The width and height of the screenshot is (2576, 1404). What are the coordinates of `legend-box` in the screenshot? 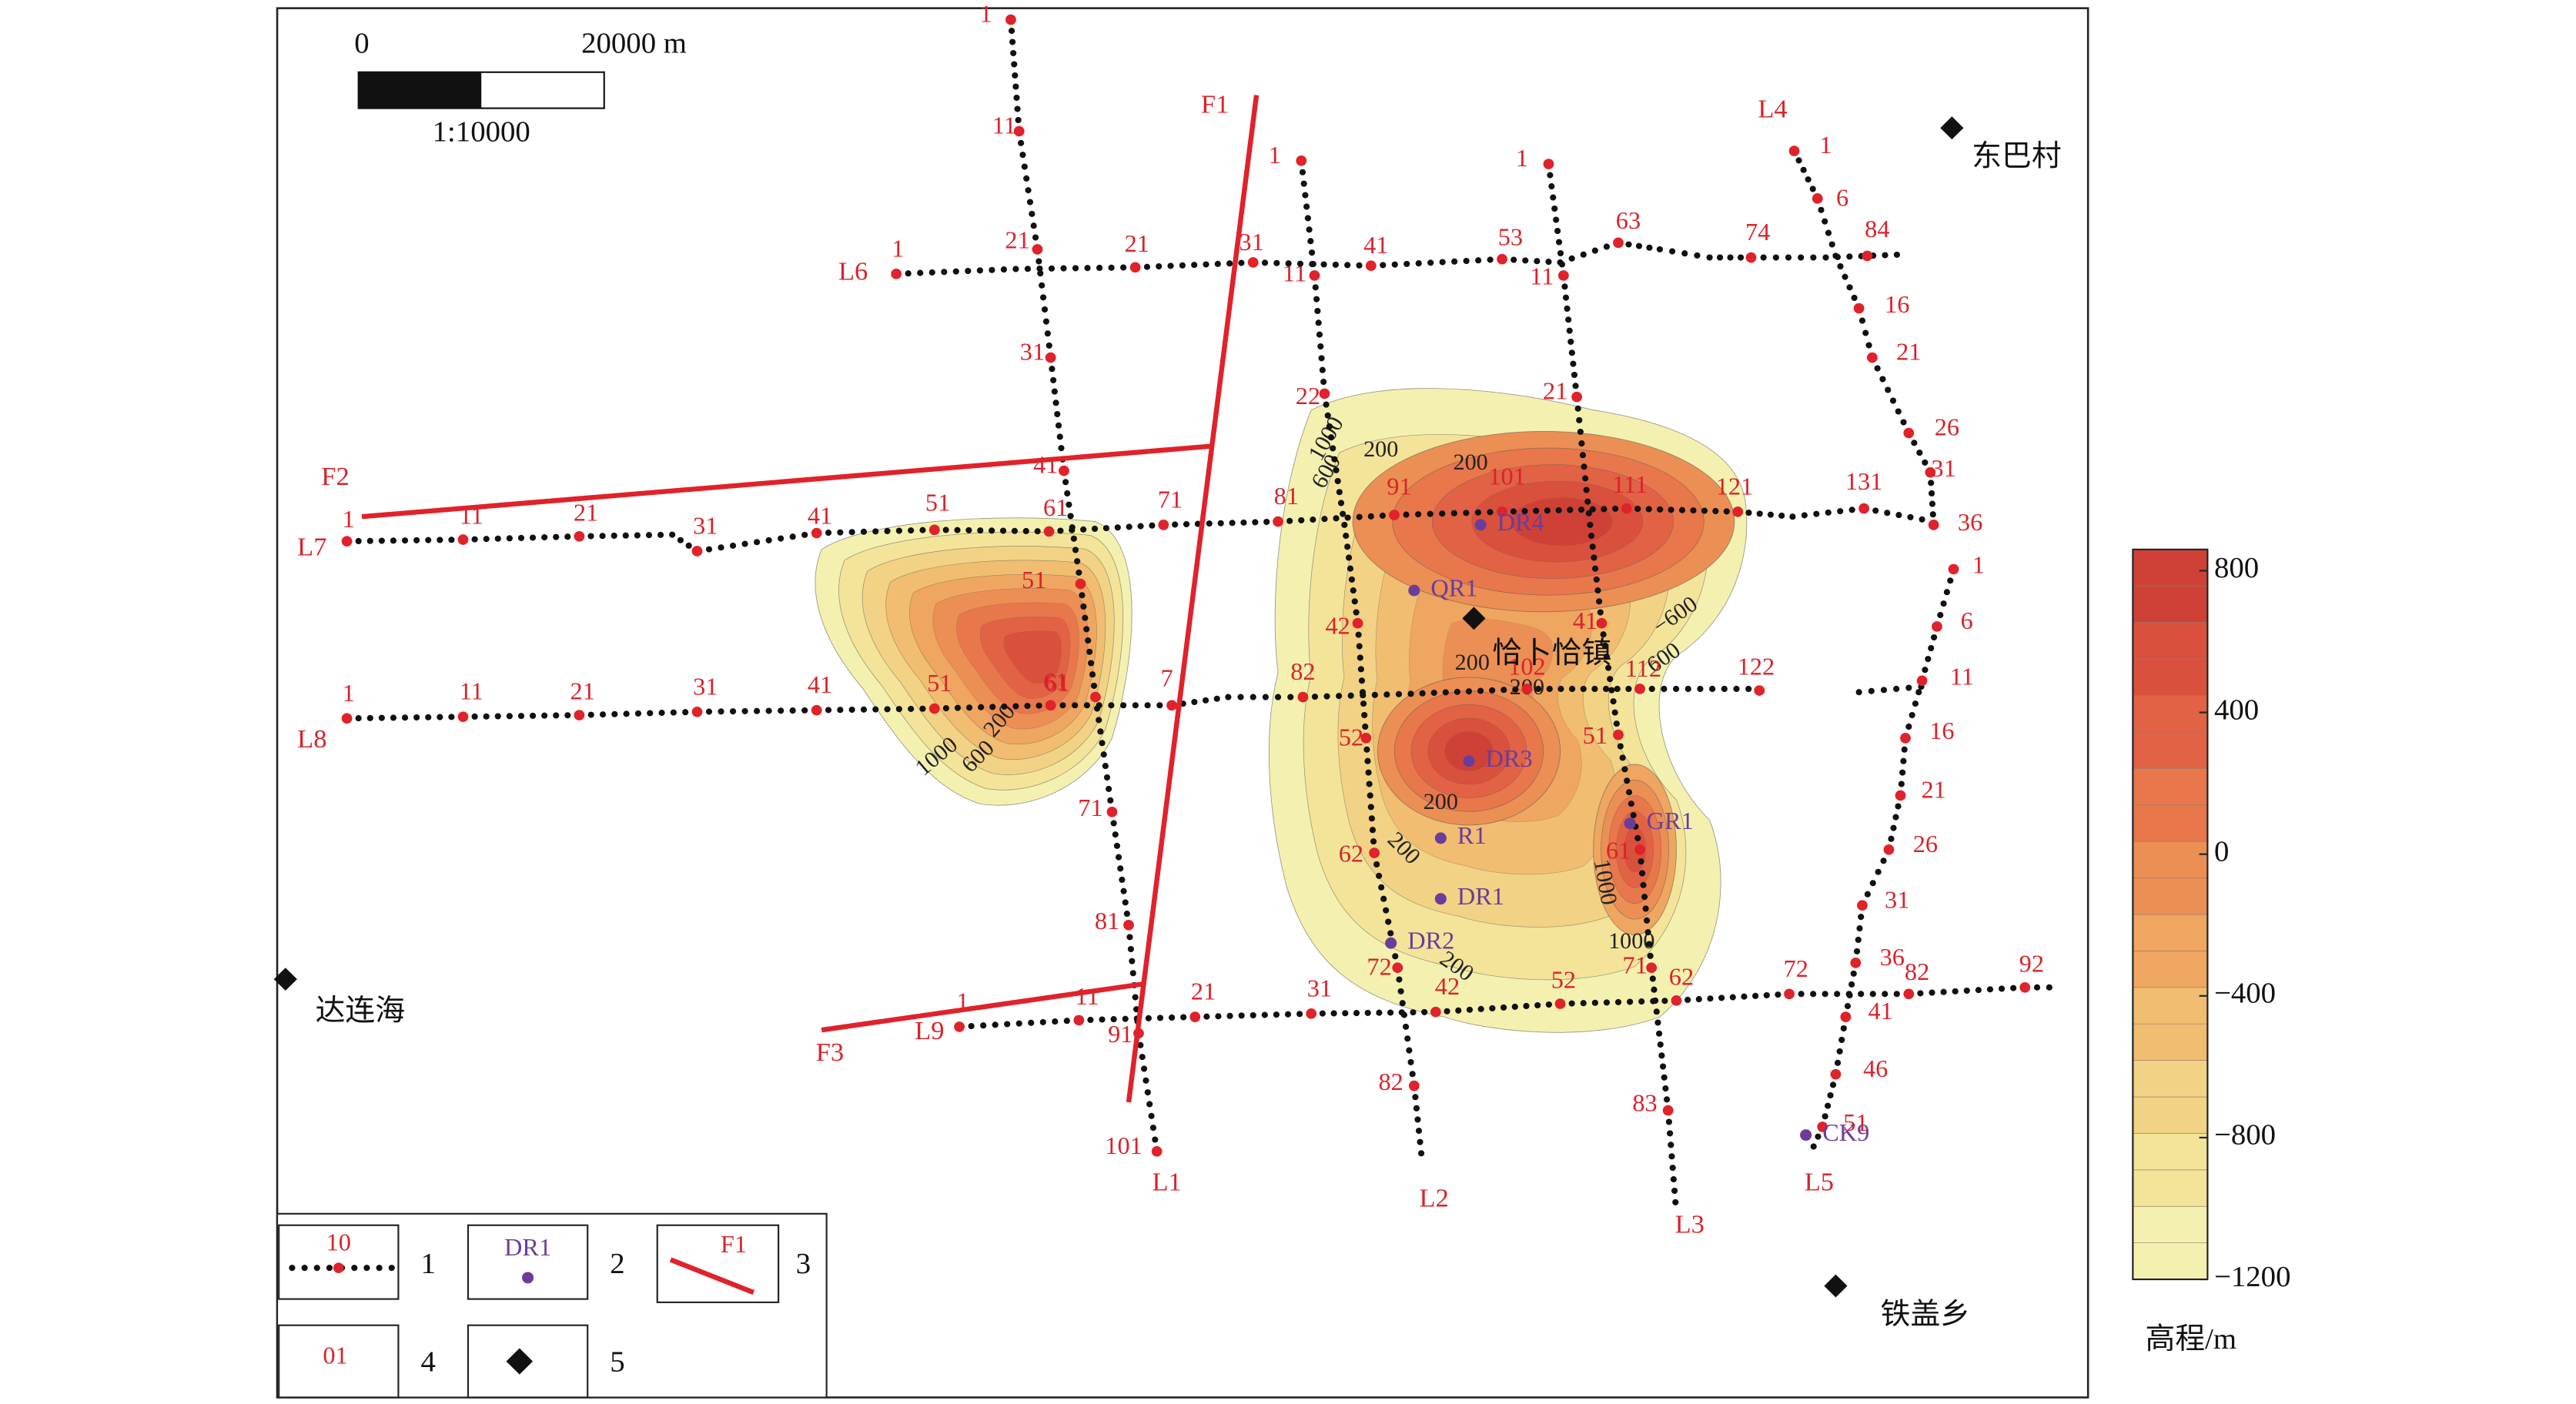 It's located at (528, 1262).